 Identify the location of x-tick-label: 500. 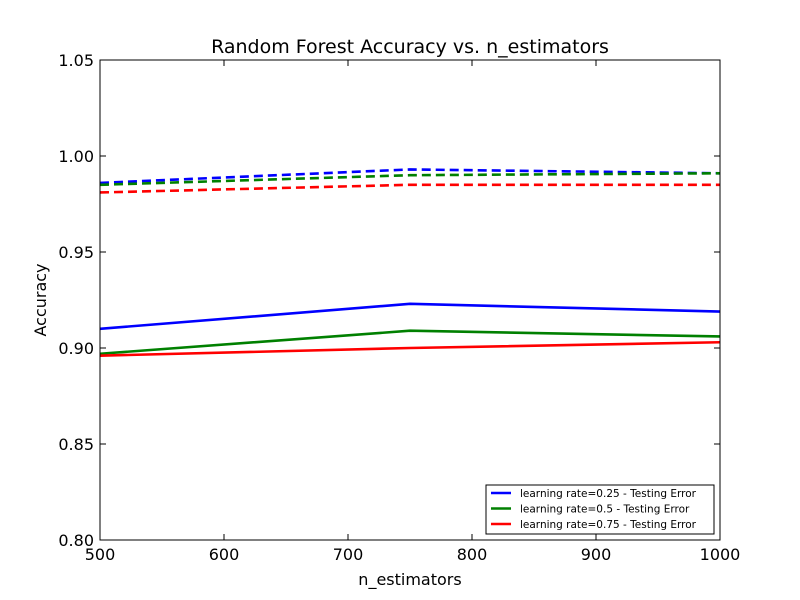
(100, 554).